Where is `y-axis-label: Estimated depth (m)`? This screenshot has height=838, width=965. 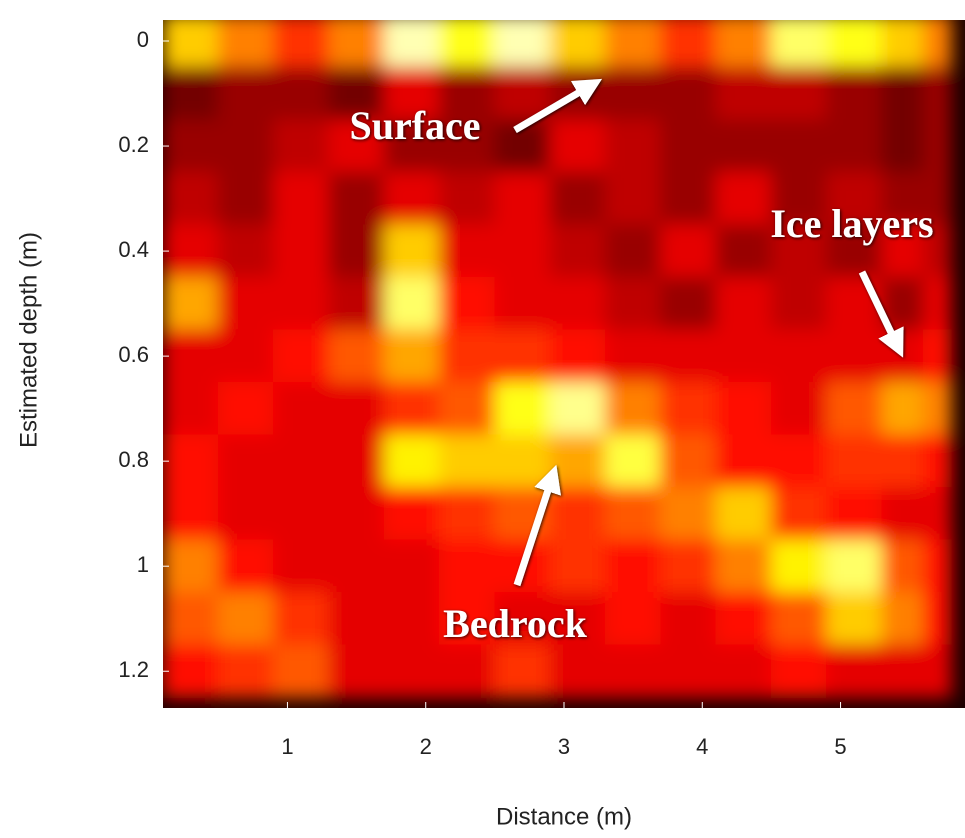
y-axis-label: Estimated depth (m) is located at coordinates (28, 340).